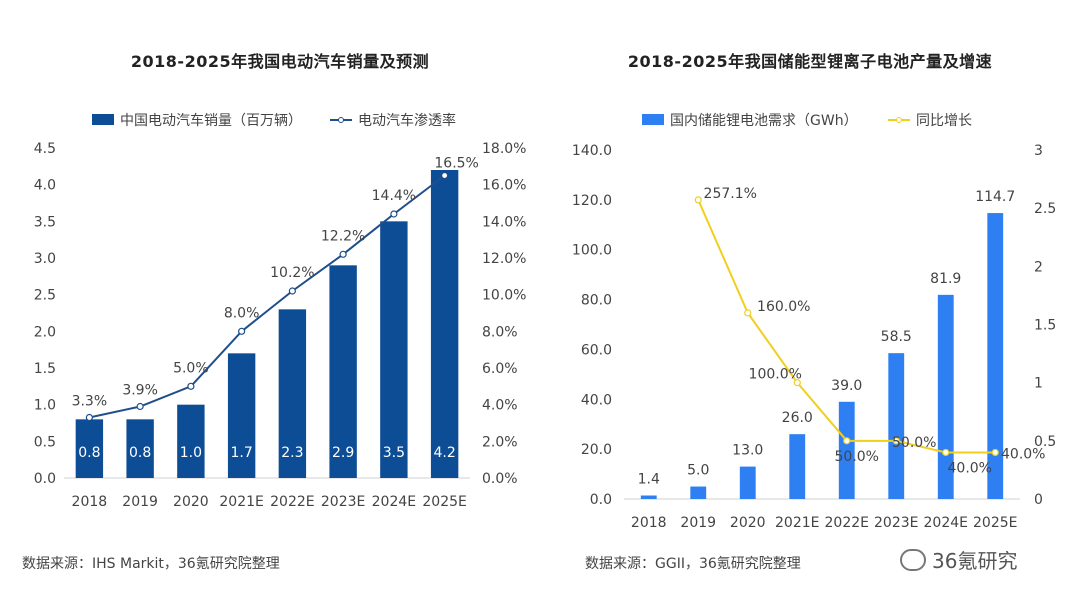 This screenshot has height=610, width=1080. I want to click on right-chart-title: 2018-2025年我国储能型锂离子电池产量及增速, so click(810, 61).